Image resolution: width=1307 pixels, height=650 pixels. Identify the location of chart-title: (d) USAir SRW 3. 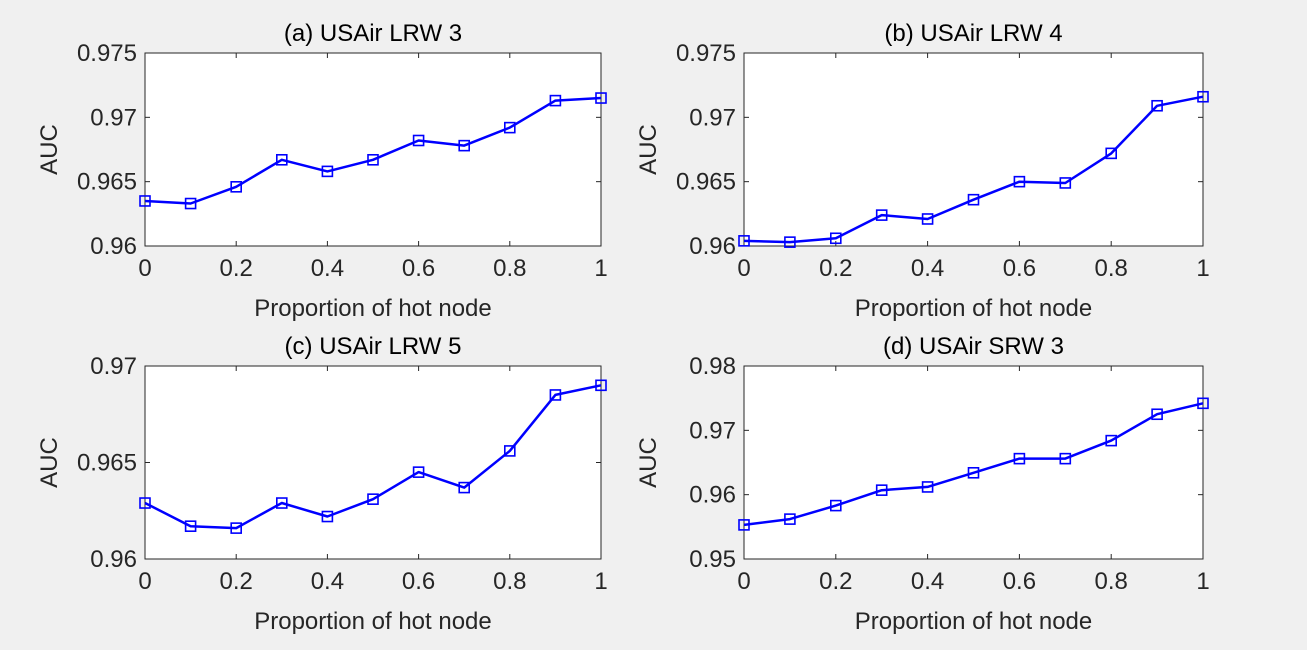
(973, 346).